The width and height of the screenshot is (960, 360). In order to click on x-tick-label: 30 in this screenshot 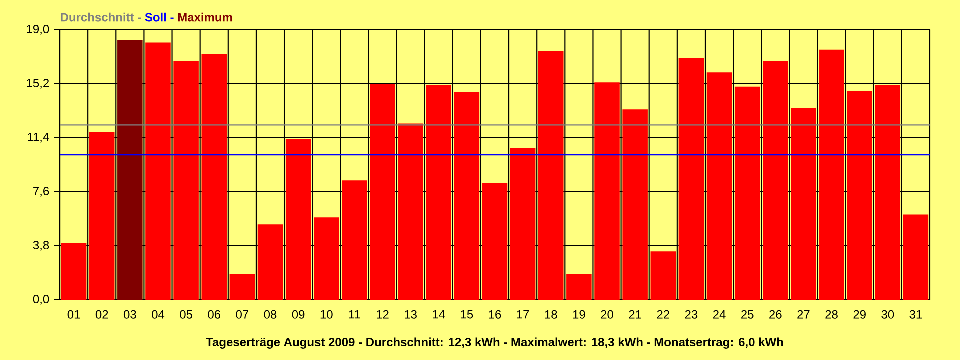, I will do `click(888, 314)`.